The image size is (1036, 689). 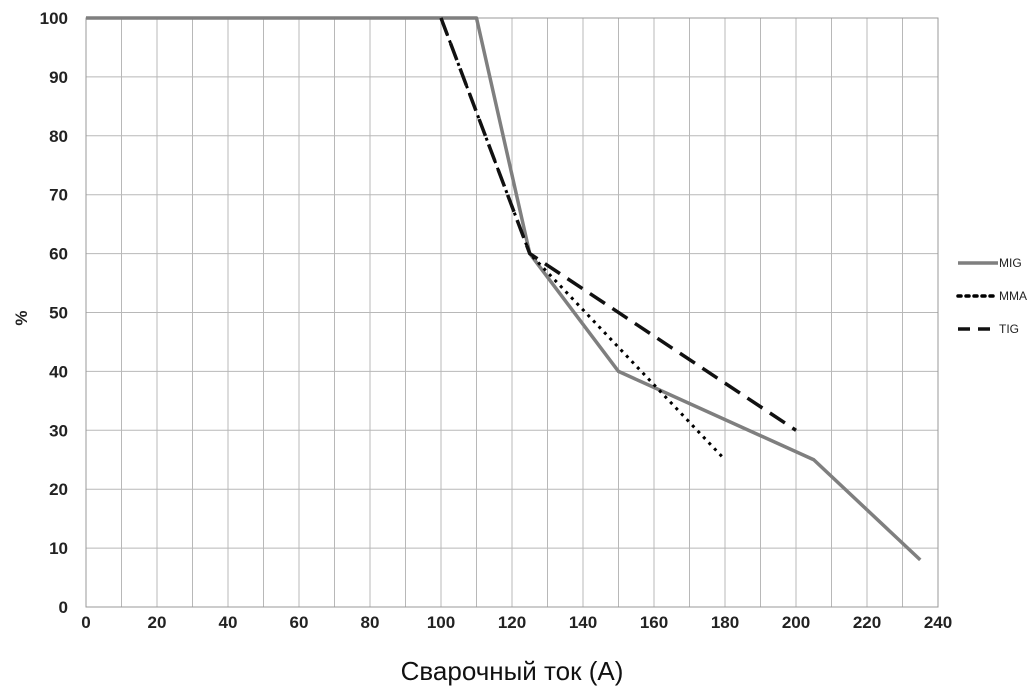 What do you see at coordinates (796, 622) in the screenshot?
I see `x-tick-label: 200` at bounding box center [796, 622].